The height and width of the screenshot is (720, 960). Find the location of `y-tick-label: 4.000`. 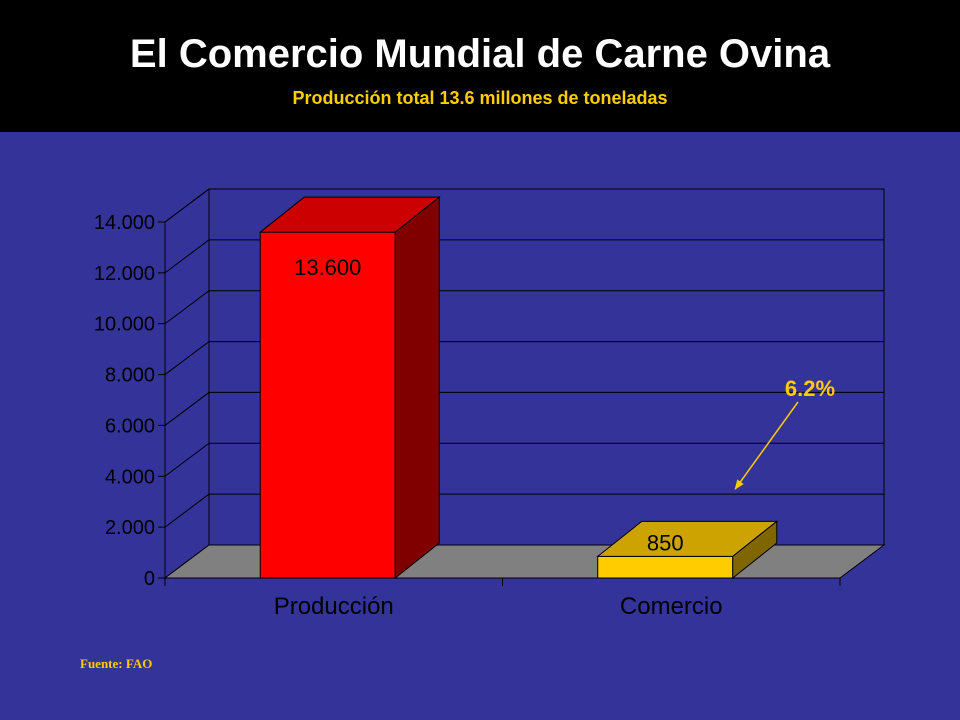

y-tick-label: 4.000 is located at coordinates (130, 477).